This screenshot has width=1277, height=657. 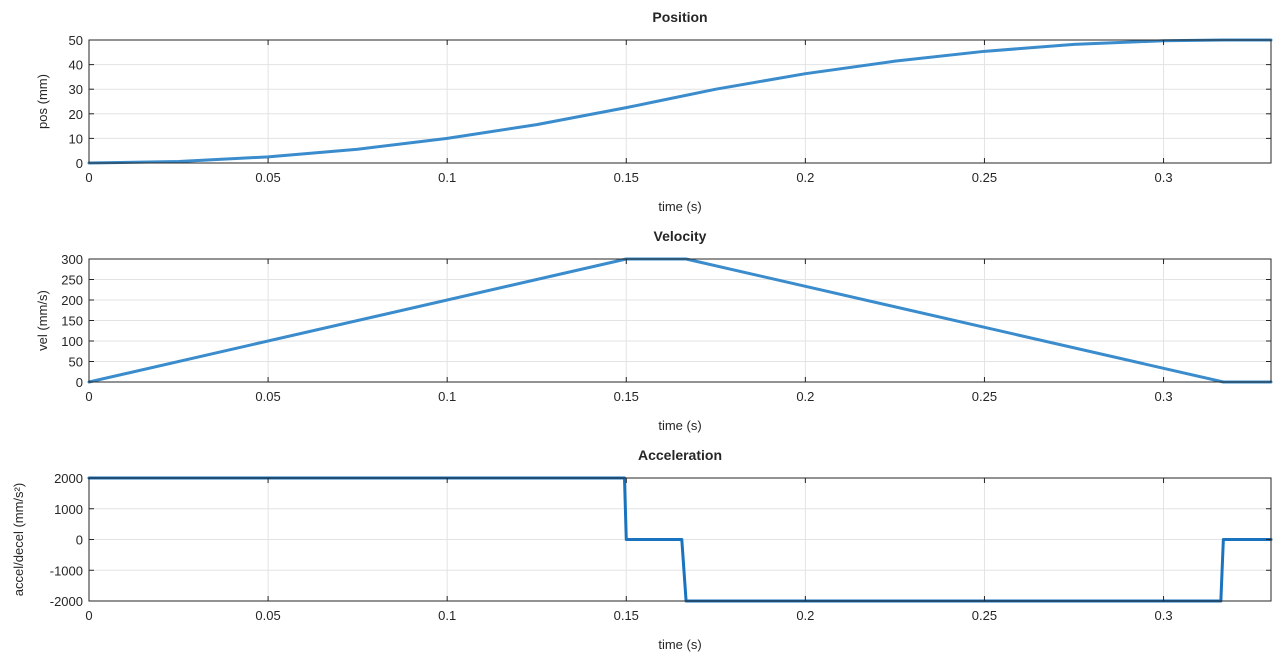 What do you see at coordinates (72, 280) in the screenshot?
I see `y-tick-label: 250` at bounding box center [72, 280].